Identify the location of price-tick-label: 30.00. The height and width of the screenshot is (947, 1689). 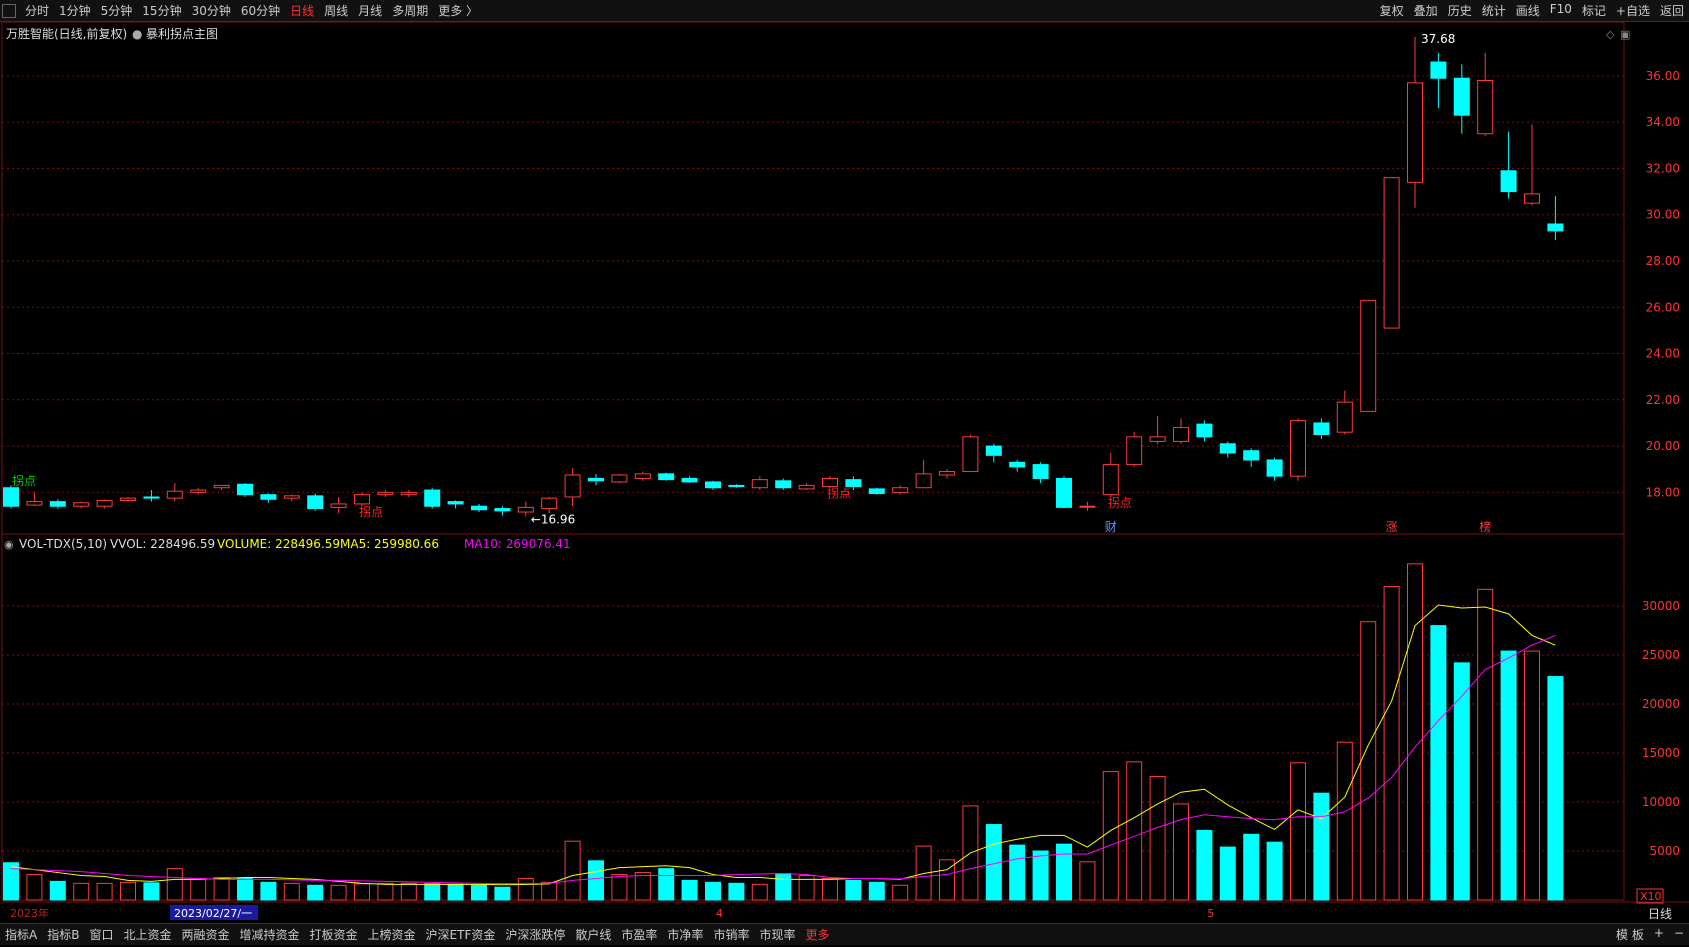
(1663, 215).